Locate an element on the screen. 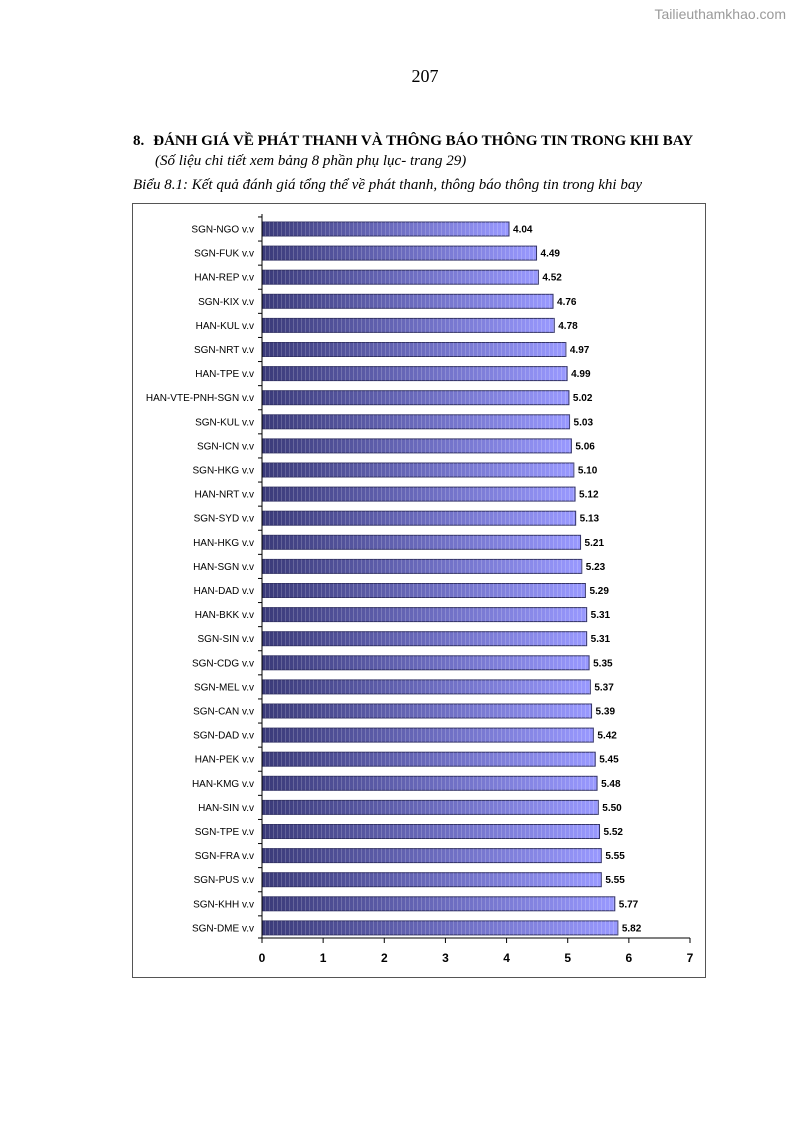  x-tick-label: 0 is located at coordinates (262, 958).